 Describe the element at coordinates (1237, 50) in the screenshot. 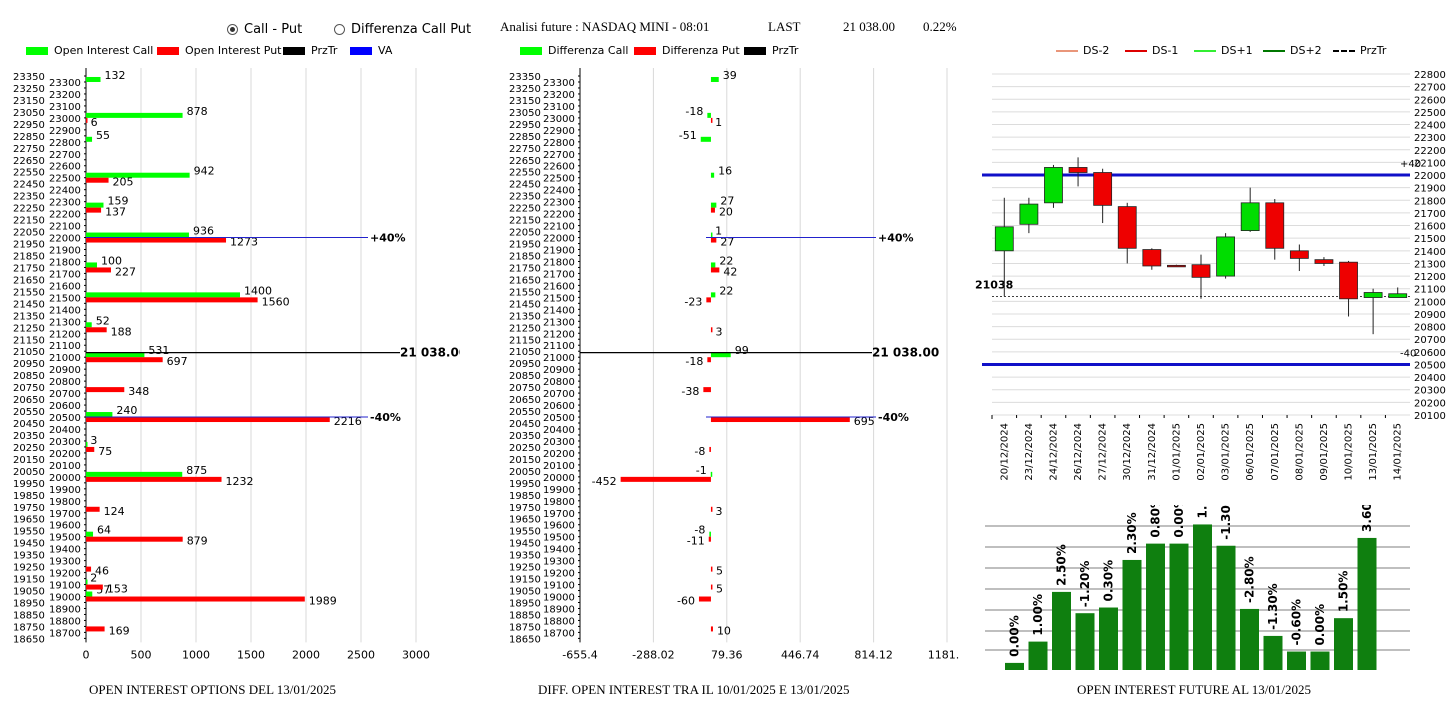

I see `legend-label: DS+1` at that location.